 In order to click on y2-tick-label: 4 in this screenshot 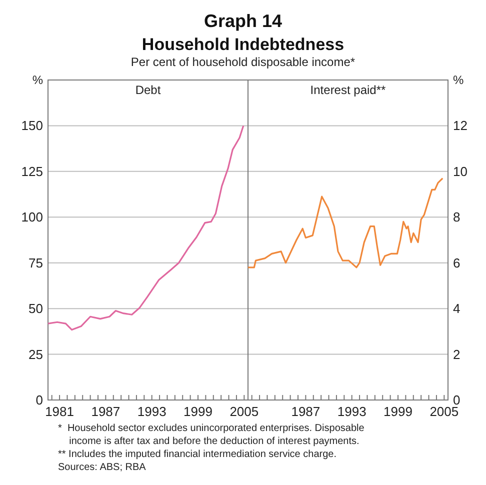, I will do `click(456, 308)`.